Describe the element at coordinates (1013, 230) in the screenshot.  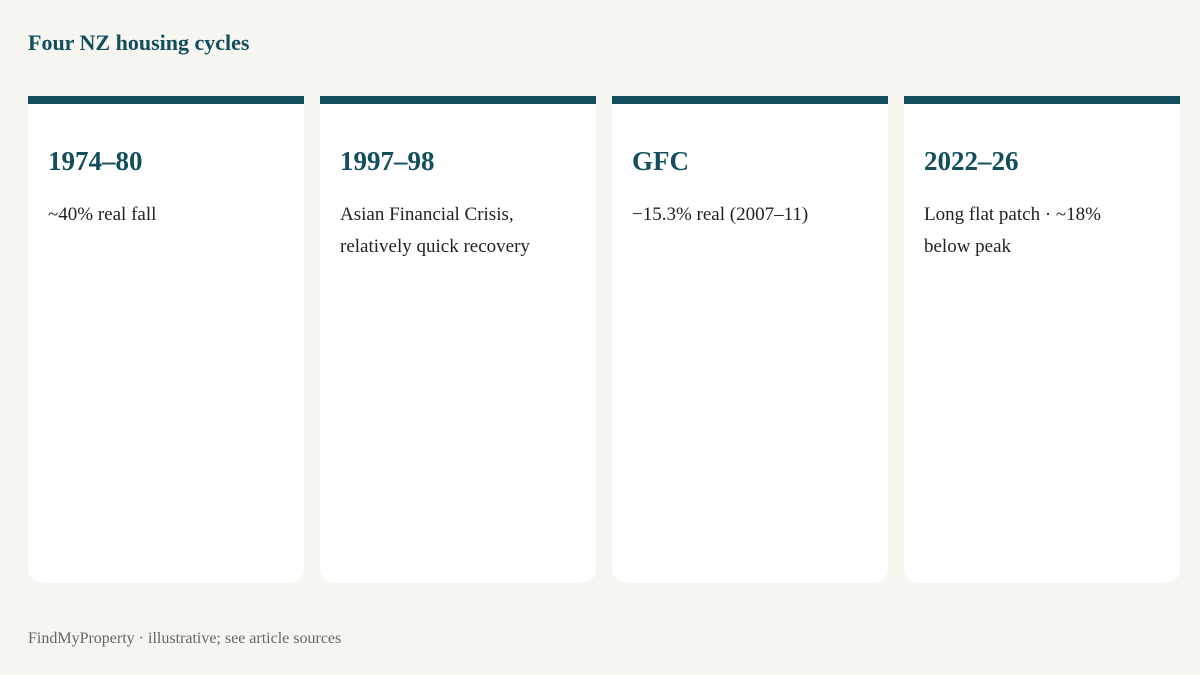
I see `card-text: Long flat patch · ~18% below peak` at that location.